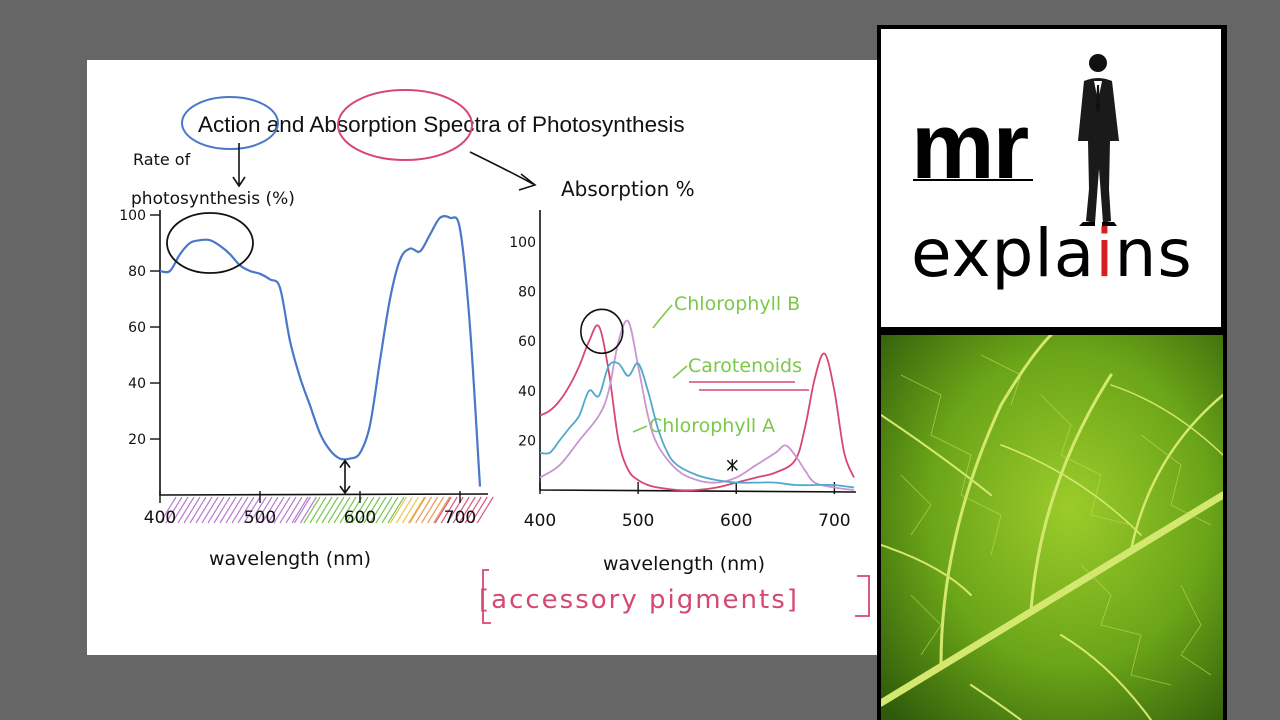  Describe the element at coordinates (684, 564) in the screenshot. I see `chart2-xlabel: wavelength (nm)` at that location.